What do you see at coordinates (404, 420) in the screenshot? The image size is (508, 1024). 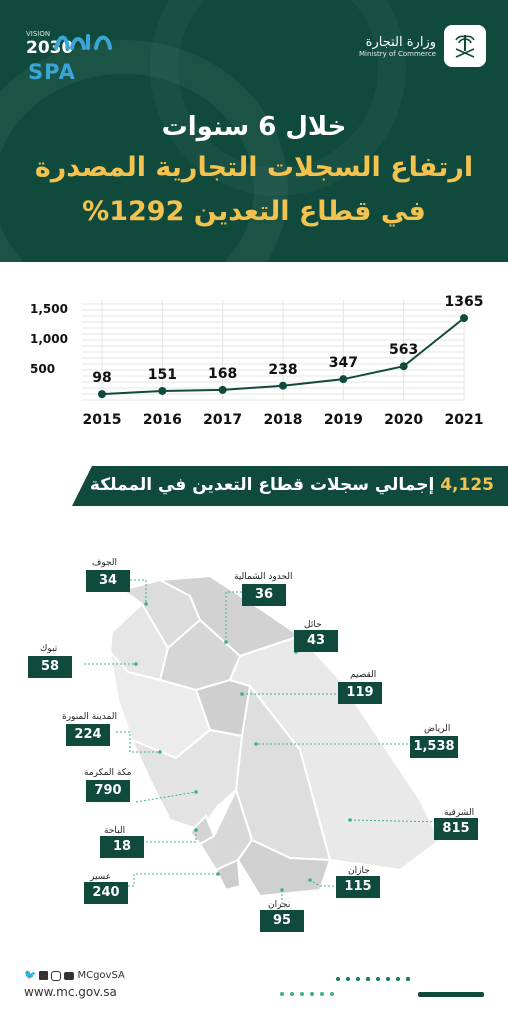 I see `x-tick-label: 2020` at bounding box center [404, 420].